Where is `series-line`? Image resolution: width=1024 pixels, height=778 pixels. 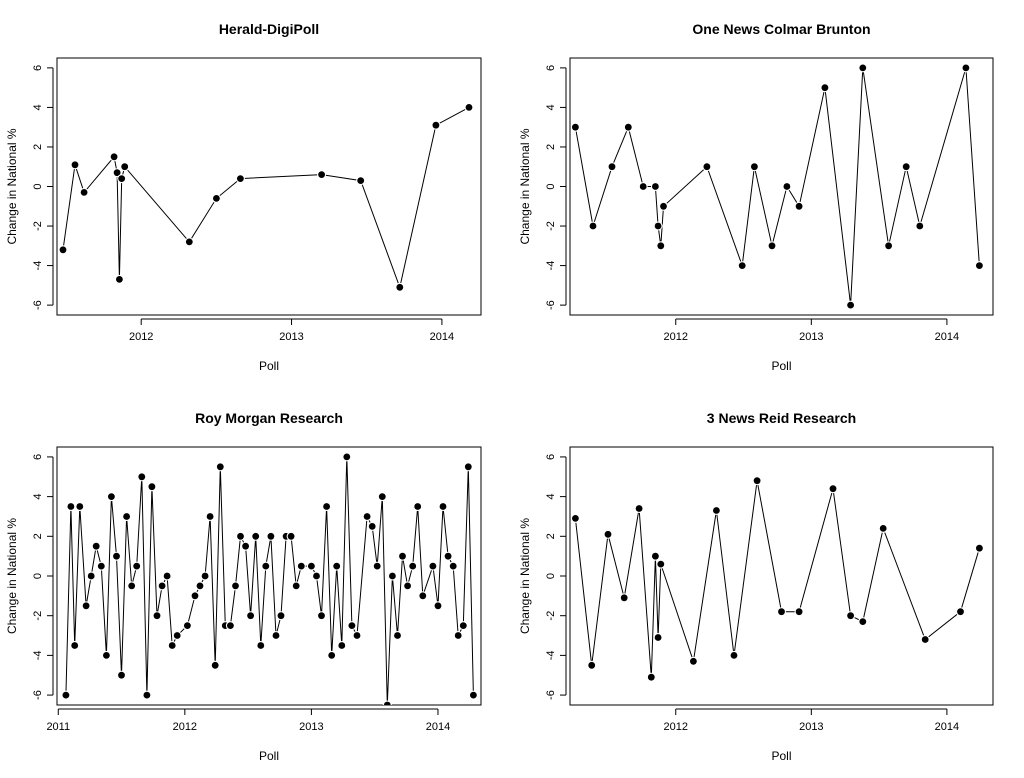
series-line is located at coordinates (269, 580).